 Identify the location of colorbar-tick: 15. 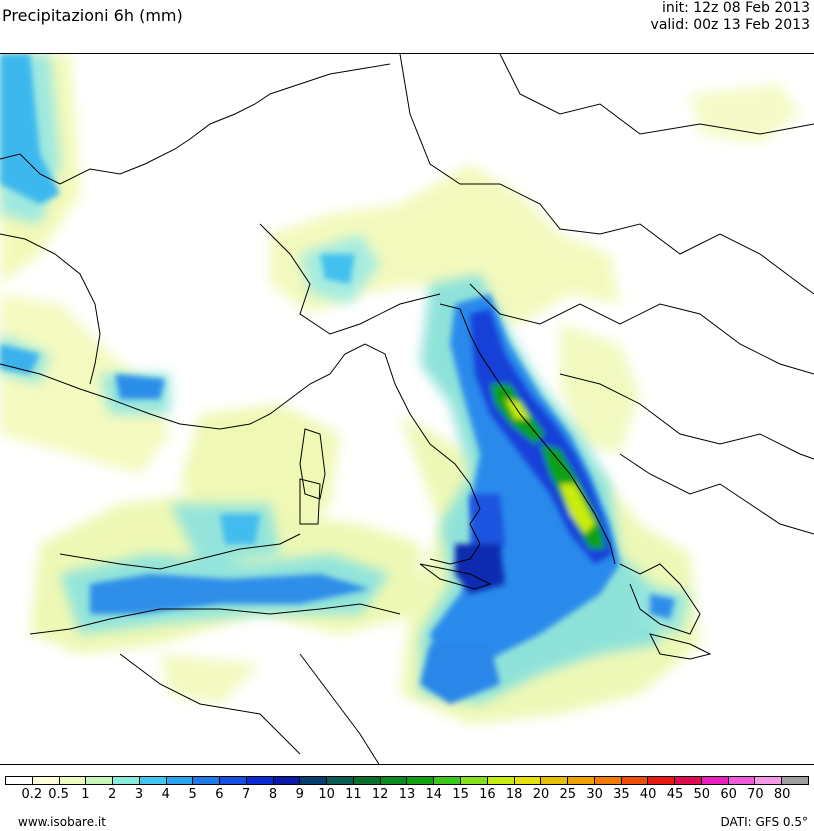
(460, 794).